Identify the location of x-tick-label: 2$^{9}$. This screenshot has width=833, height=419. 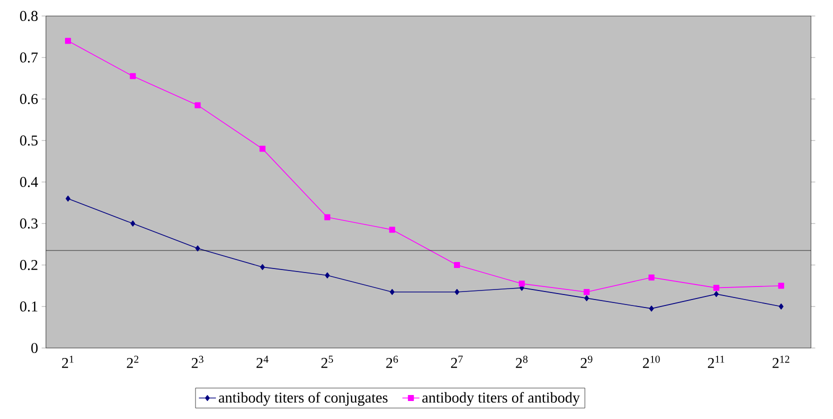
(586, 362).